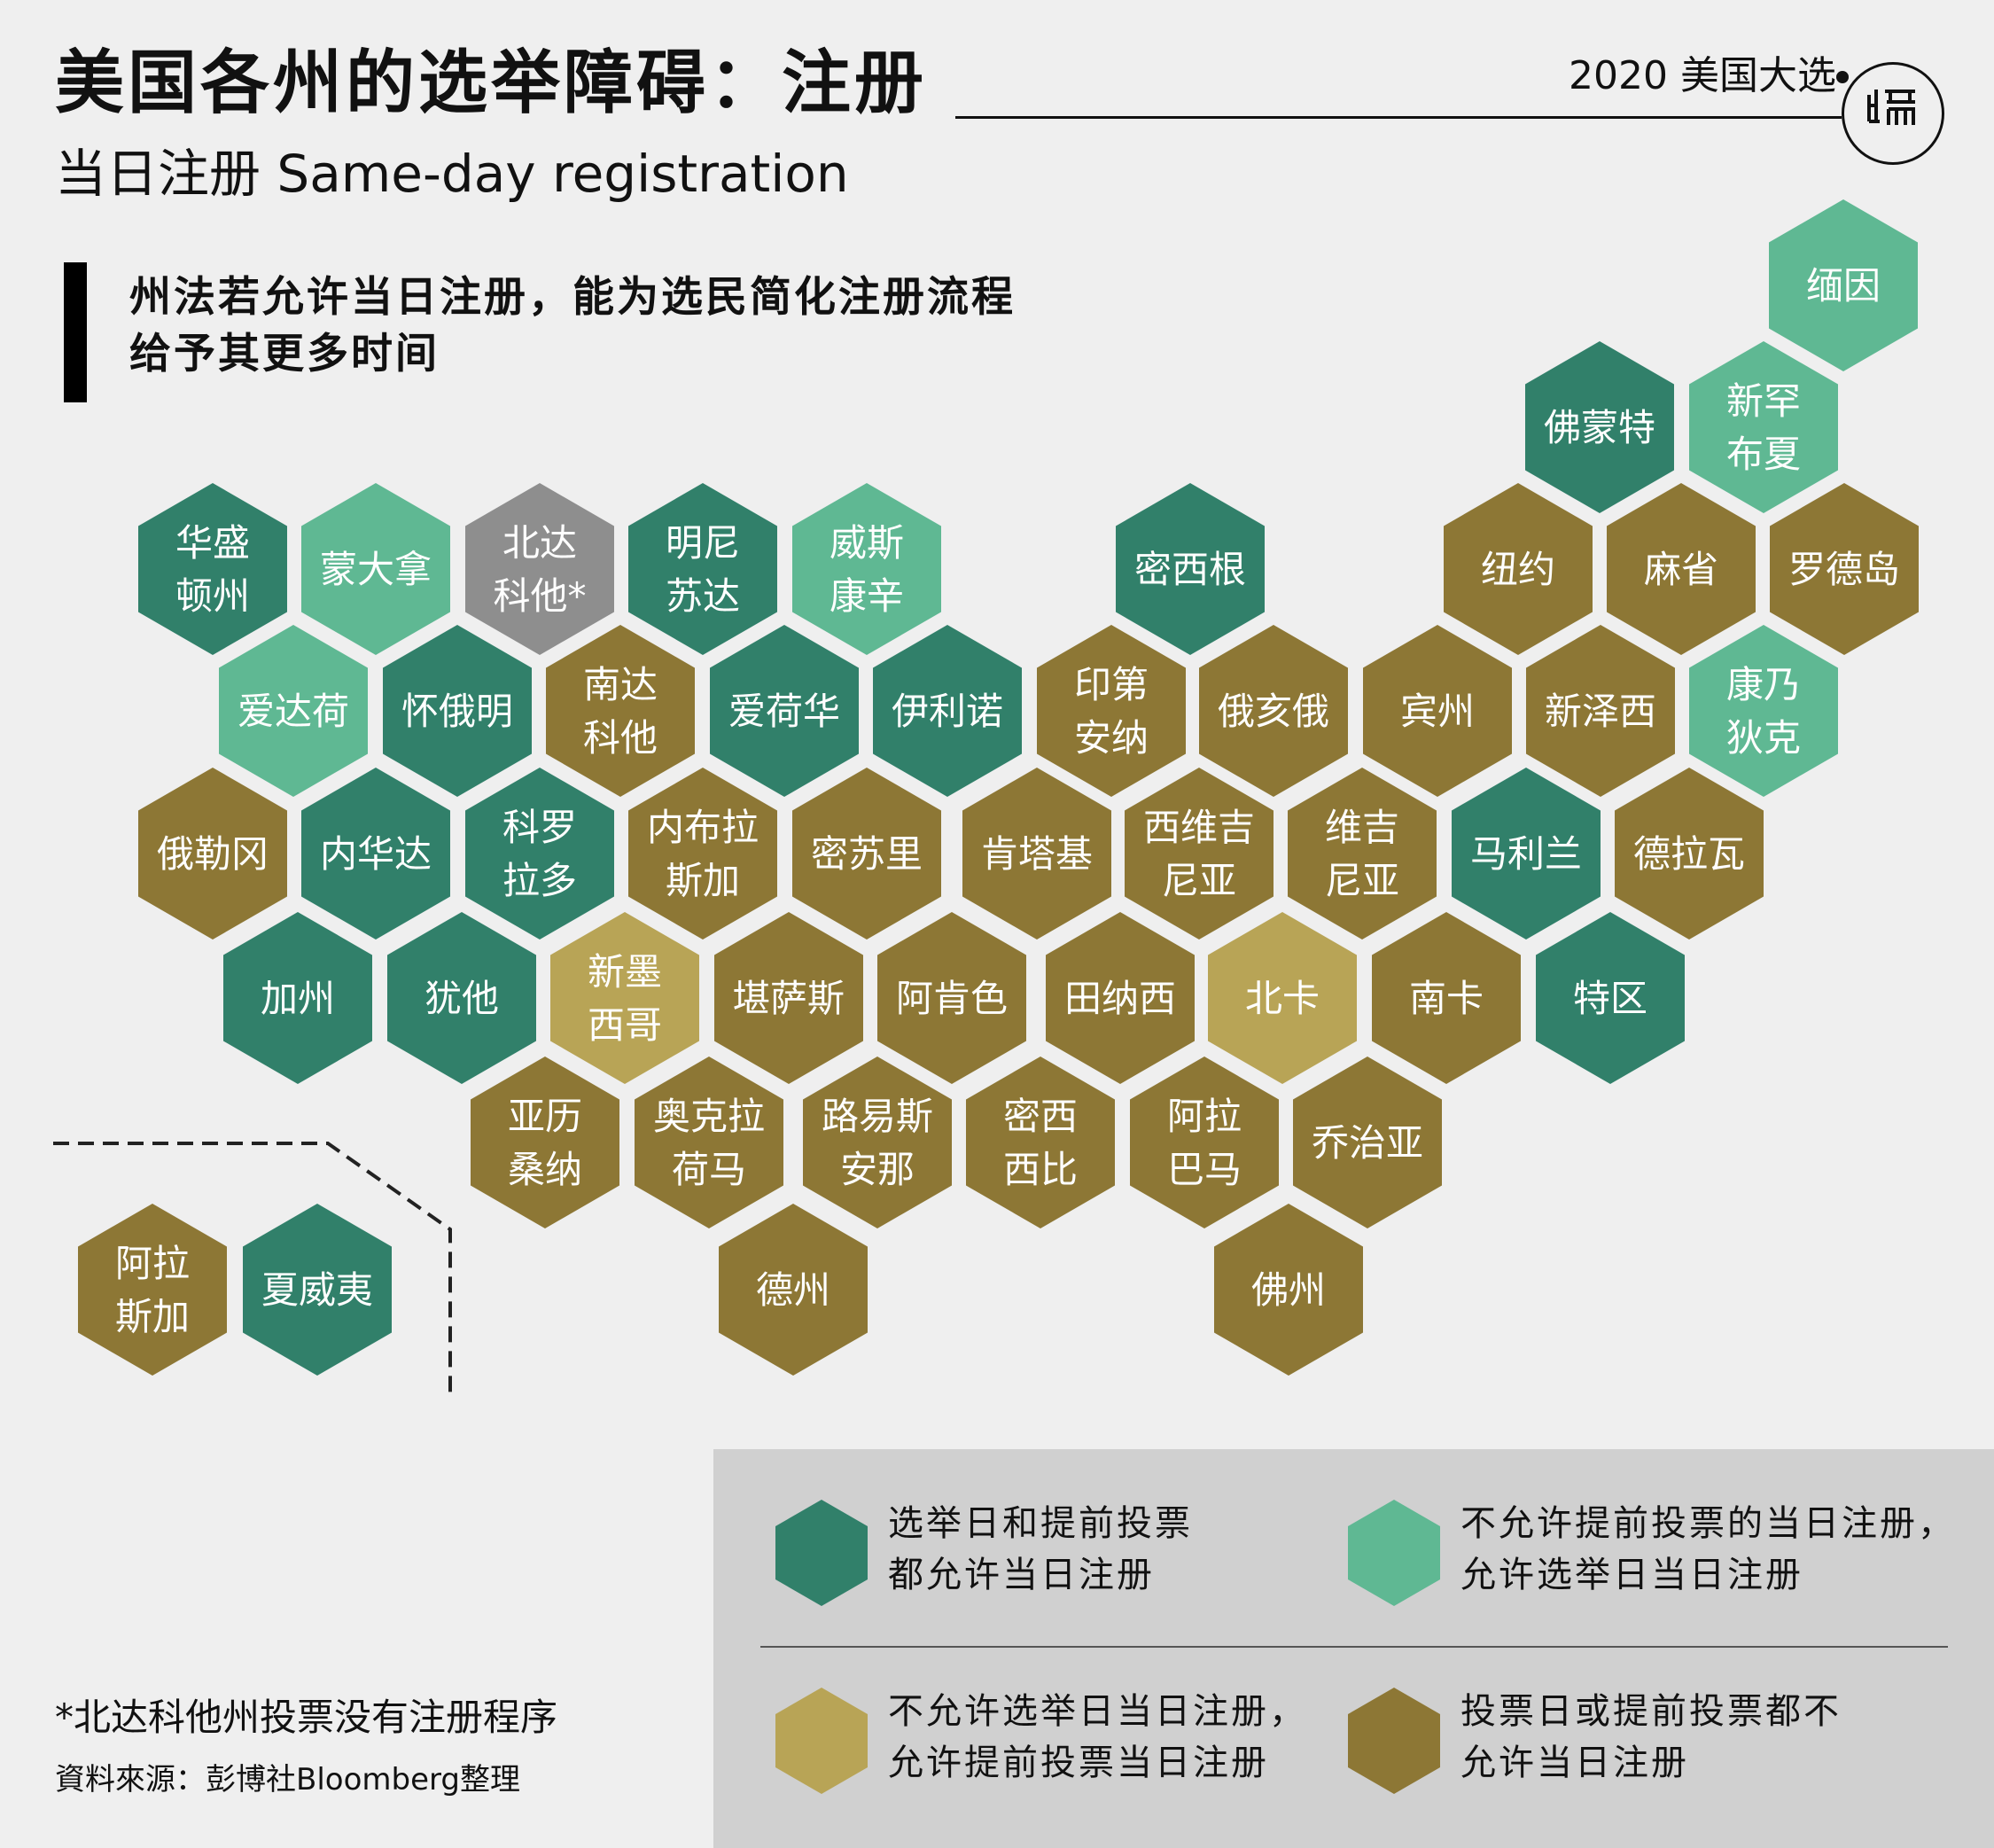 This screenshot has height=1848, width=1994. I want to click on state-label: 亚历, so click(545, 1116).